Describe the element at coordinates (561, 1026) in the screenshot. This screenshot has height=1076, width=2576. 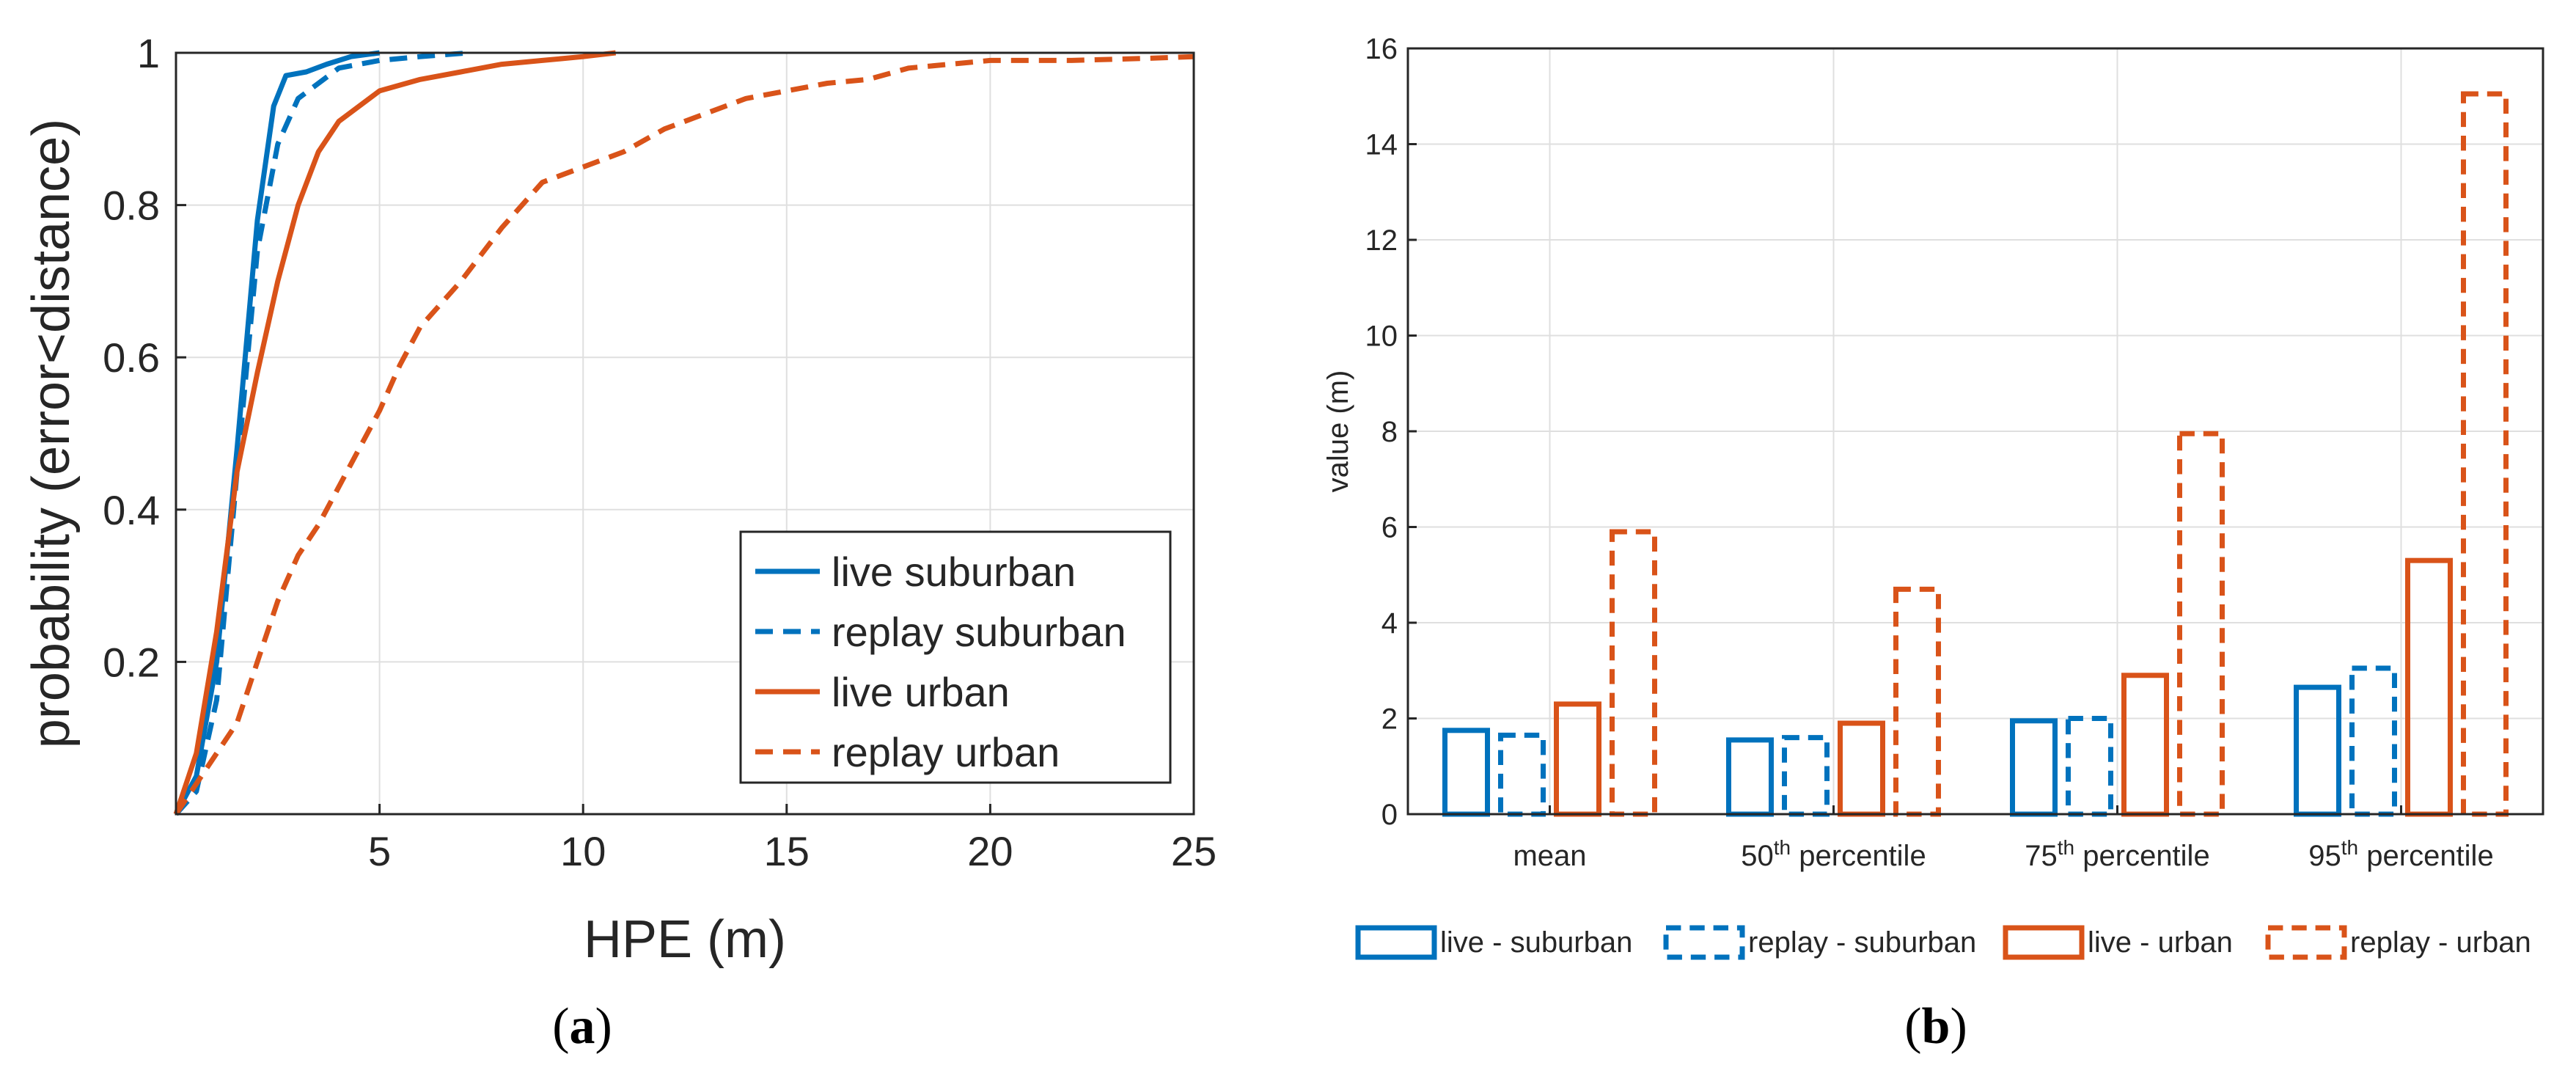
I see `caption-a-open-paren: (` at that location.